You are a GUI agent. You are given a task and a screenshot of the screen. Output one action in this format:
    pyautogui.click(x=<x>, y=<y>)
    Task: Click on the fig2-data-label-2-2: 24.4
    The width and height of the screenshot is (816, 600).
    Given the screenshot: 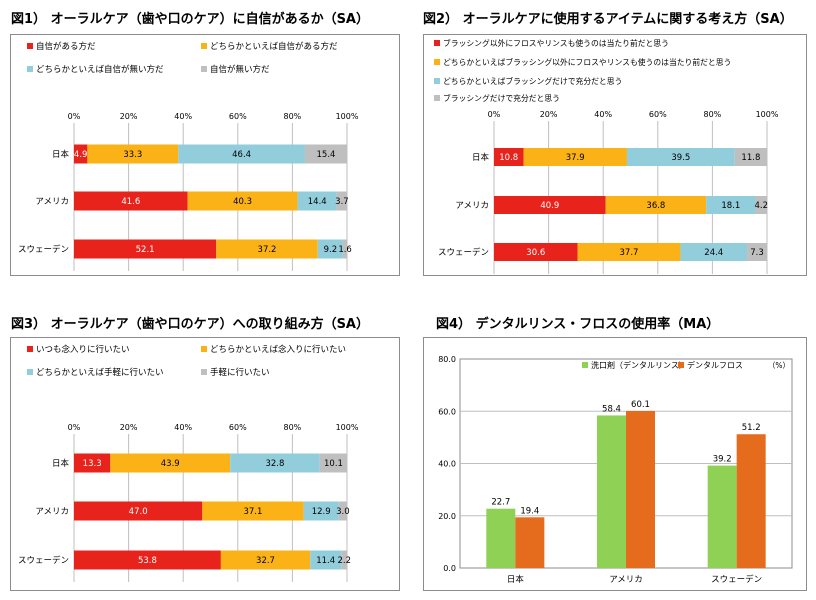 What is the action you would take?
    pyautogui.click(x=713, y=253)
    